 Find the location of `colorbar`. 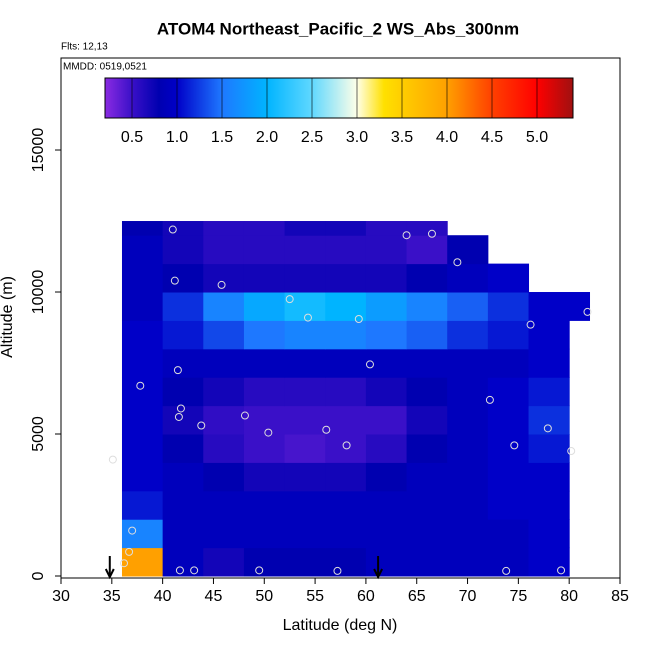

colorbar is located at coordinates (339, 98).